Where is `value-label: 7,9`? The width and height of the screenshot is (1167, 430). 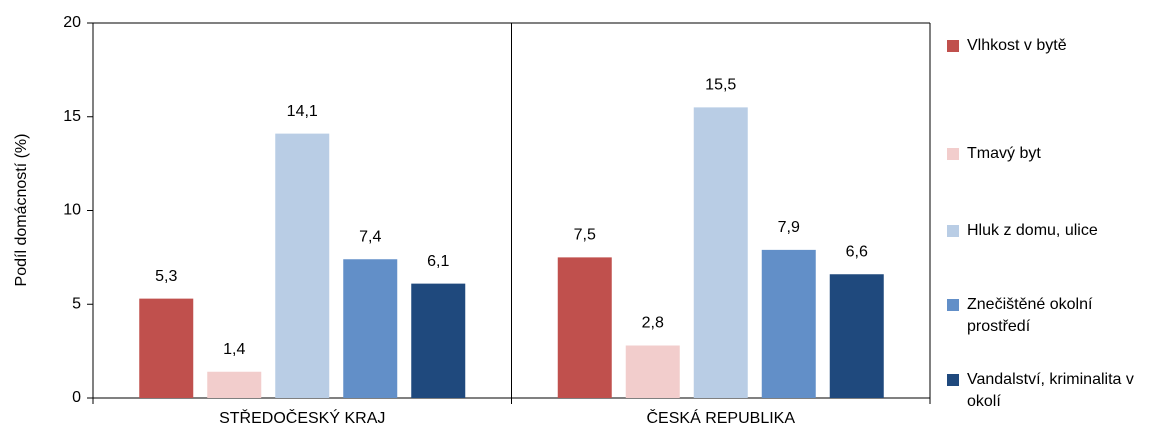 value-label: 7,9 is located at coordinates (789, 227).